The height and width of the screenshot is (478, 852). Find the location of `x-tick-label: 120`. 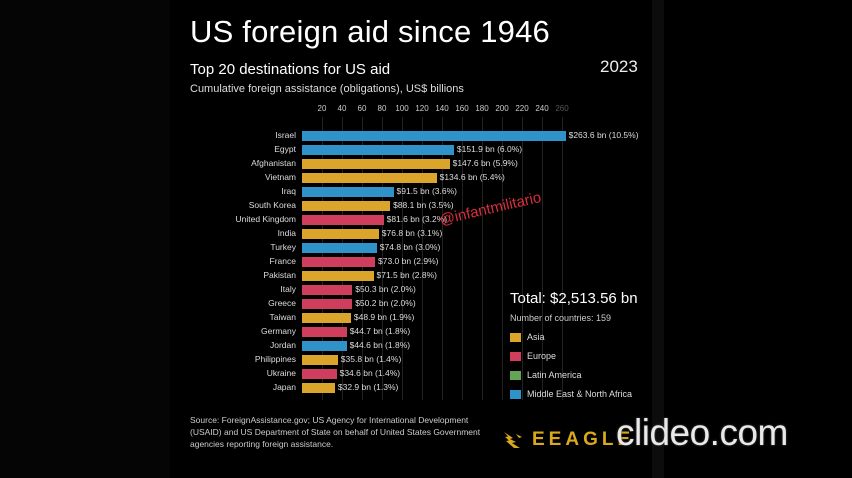

x-tick-label: 120 is located at coordinates (422, 108).